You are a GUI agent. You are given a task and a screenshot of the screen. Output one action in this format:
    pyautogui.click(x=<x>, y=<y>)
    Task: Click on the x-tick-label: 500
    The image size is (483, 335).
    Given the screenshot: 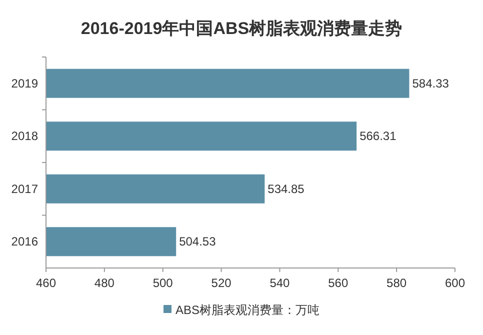 What is the action you would take?
    pyautogui.click(x=163, y=283)
    